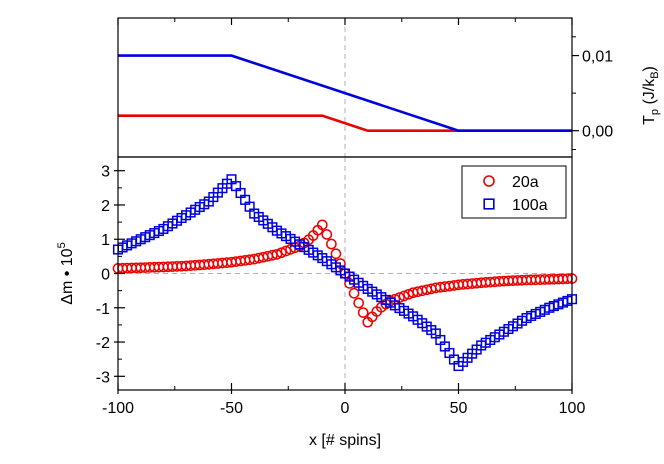  What do you see at coordinates (105, 206) in the screenshot?
I see `y-tick-label: 2` at bounding box center [105, 206].